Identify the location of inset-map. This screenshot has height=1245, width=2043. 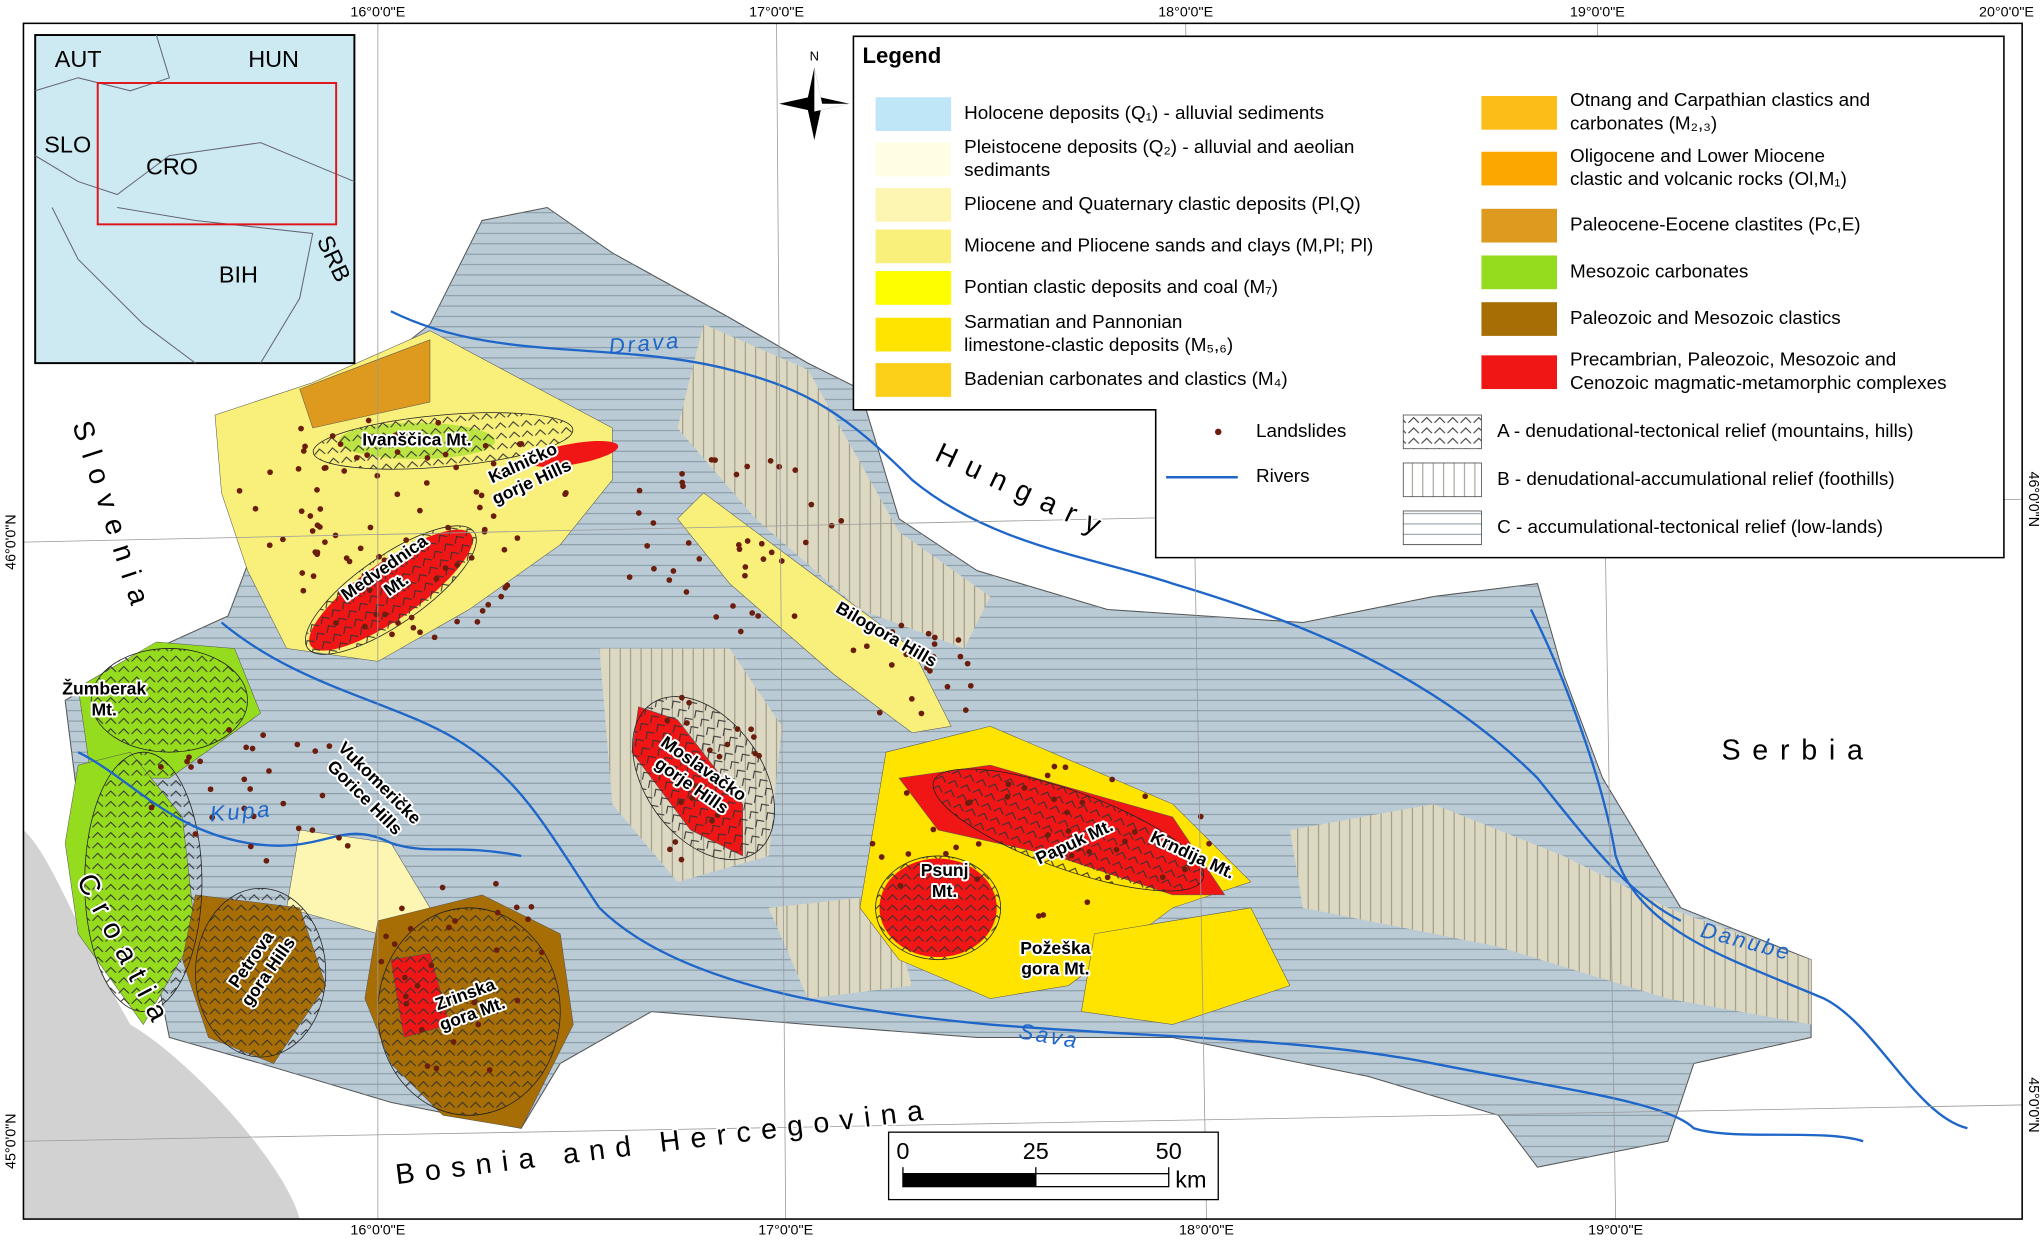
(195, 199).